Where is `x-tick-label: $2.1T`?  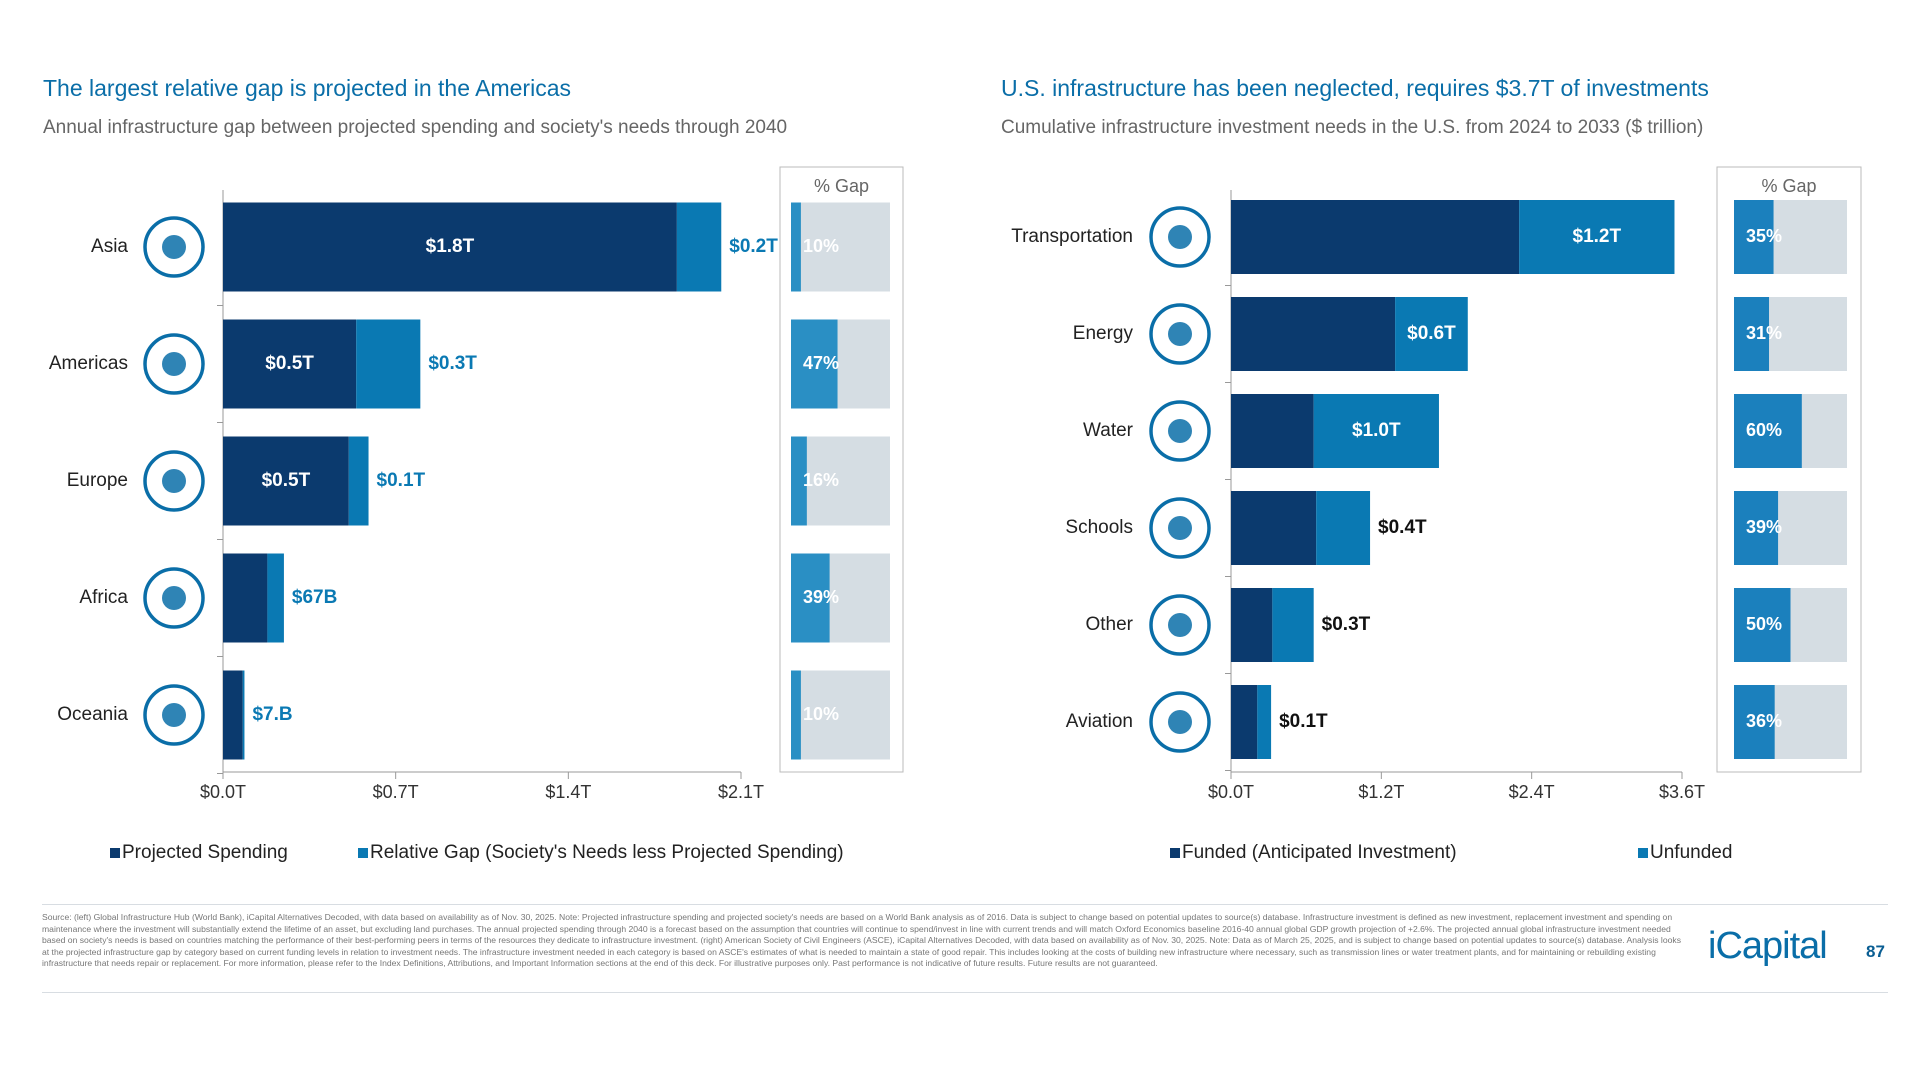 x-tick-label: $2.1T is located at coordinates (741, 792).